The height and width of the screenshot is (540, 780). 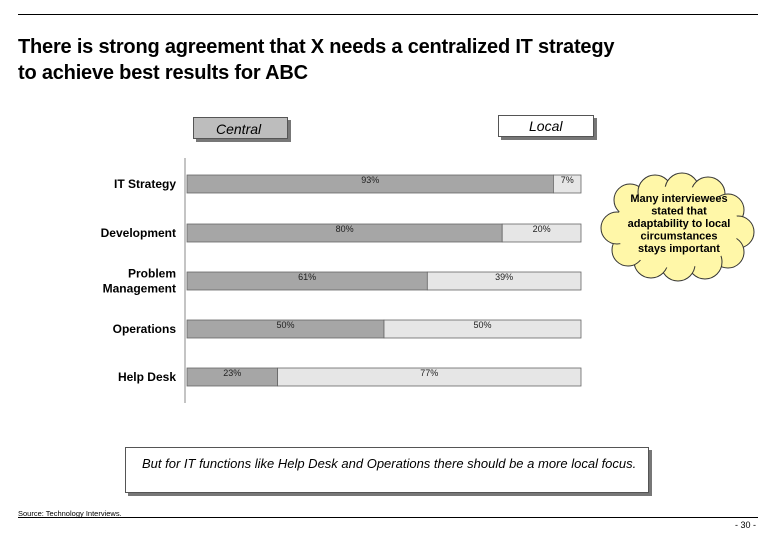 I want to click on category-label: Problem Management, so click(x=139, y=281).